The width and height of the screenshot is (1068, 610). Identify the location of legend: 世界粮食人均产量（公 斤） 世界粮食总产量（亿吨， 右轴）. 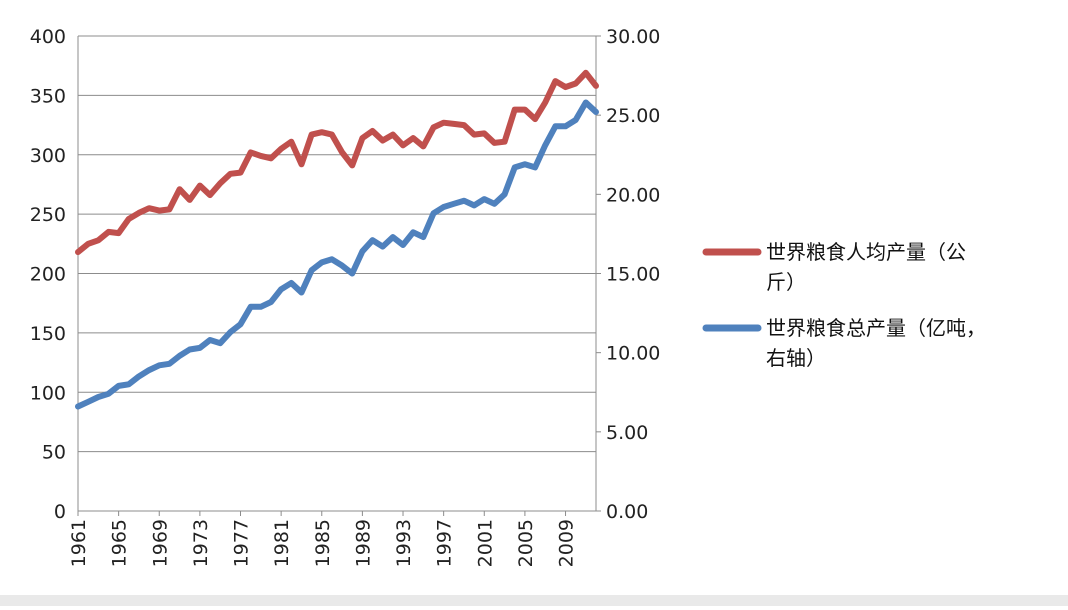
(846, 305).